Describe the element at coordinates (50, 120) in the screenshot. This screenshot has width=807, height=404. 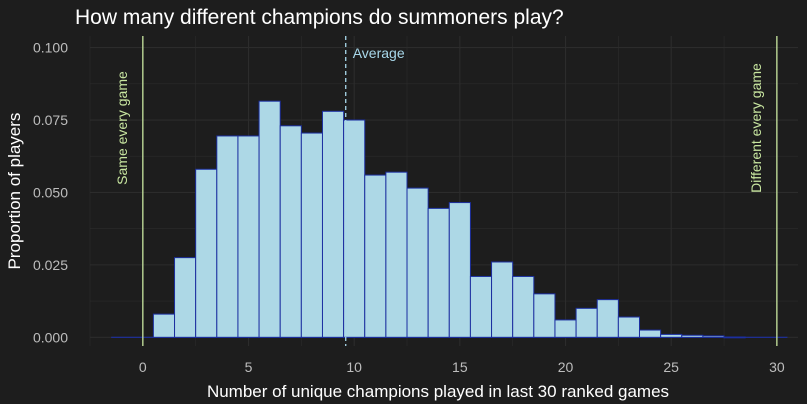
I see `y-tick-label: 0.075` at that location.